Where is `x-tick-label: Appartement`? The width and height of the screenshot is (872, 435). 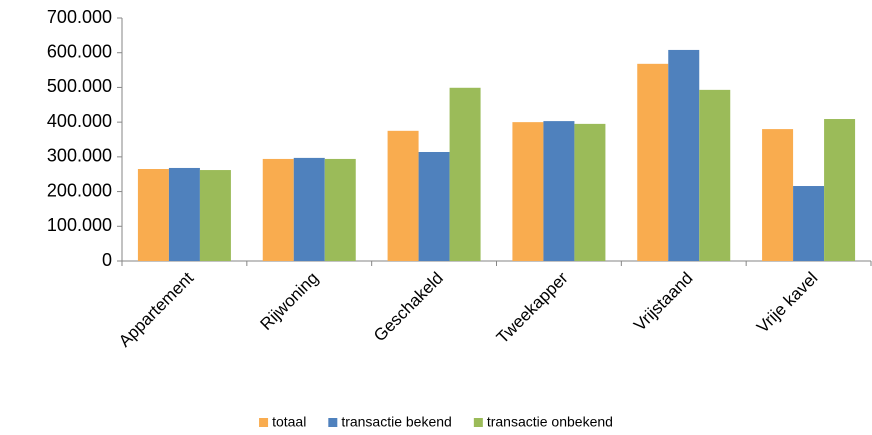
x-tick-label: Appartement is located at coordinates (156, 309).